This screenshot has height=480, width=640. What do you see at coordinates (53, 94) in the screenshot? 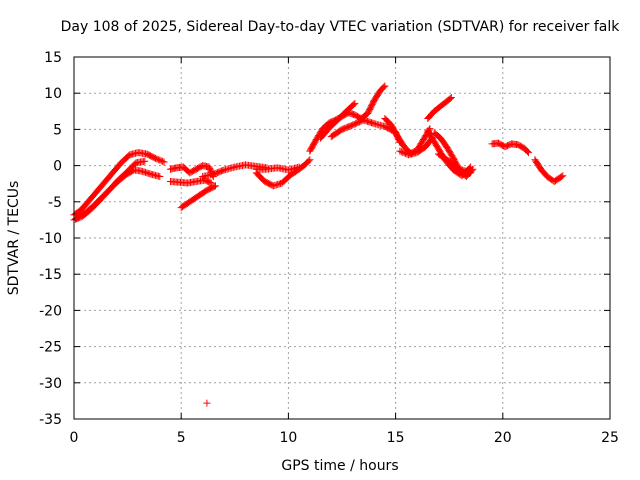
I see `y-tick-label: 10` at bounding box center [53, 94].